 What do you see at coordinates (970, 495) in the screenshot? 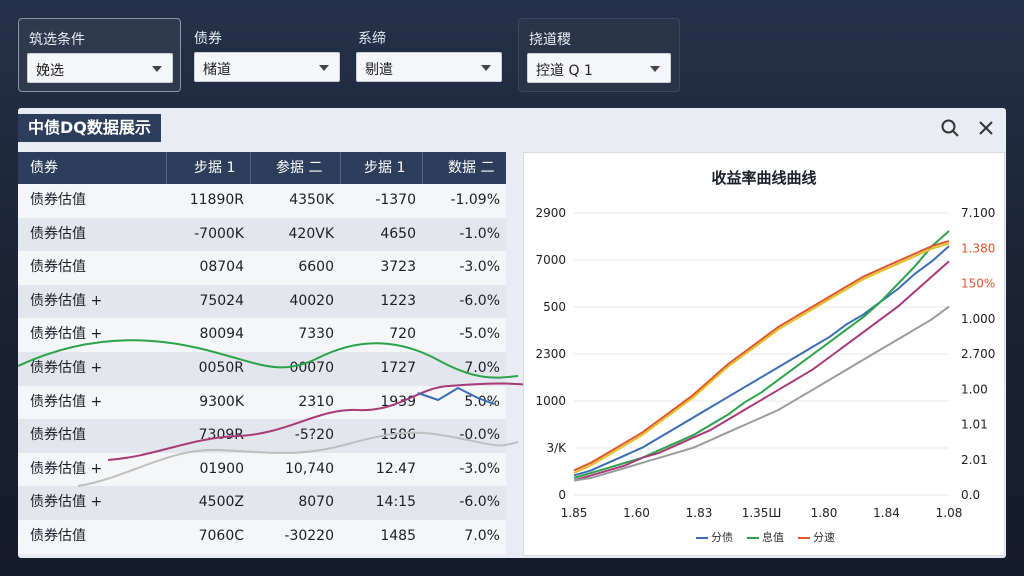
I see `y2-tick-label: 0.0` at bounding box center [970, 495].